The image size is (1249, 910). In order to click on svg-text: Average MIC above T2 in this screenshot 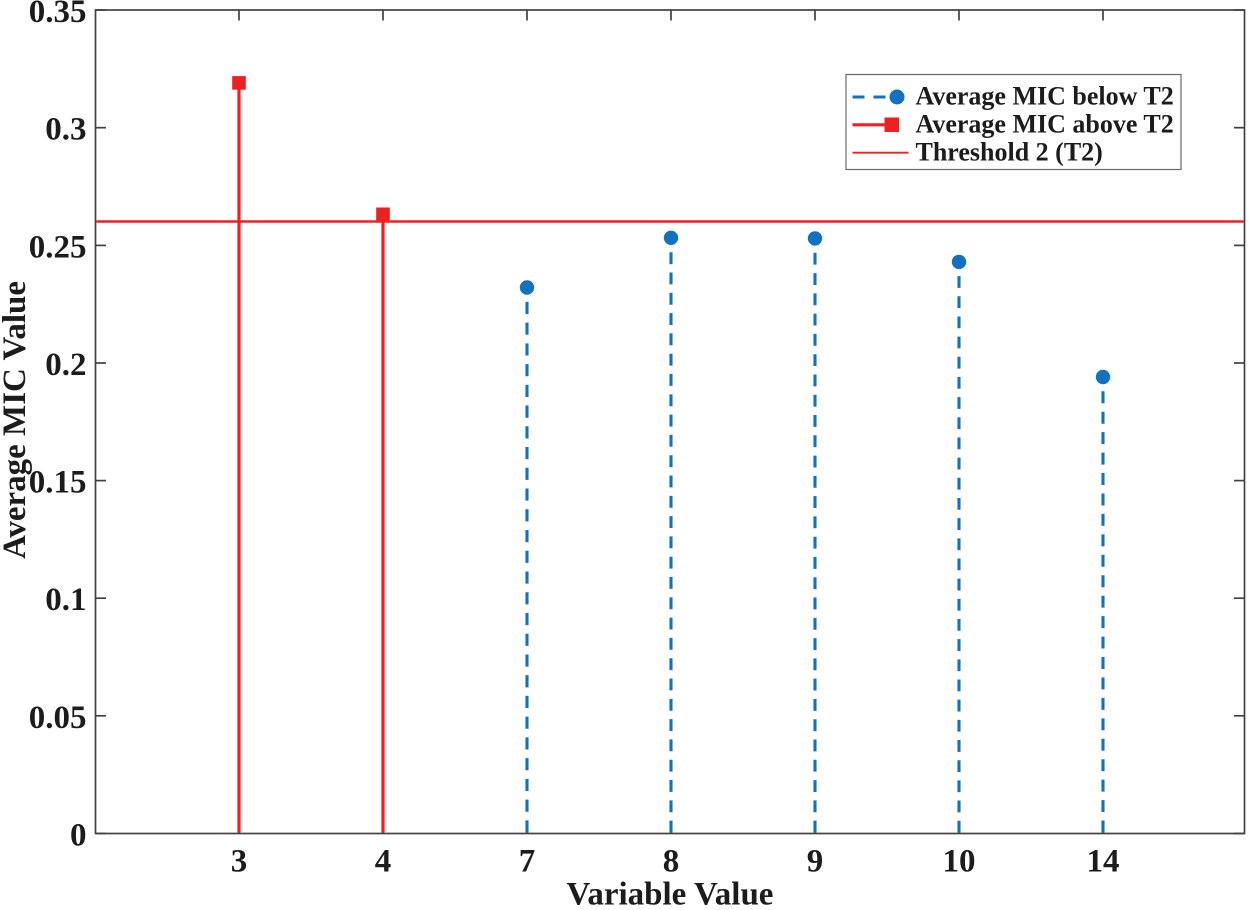, I will do `click(1045, 124)`.